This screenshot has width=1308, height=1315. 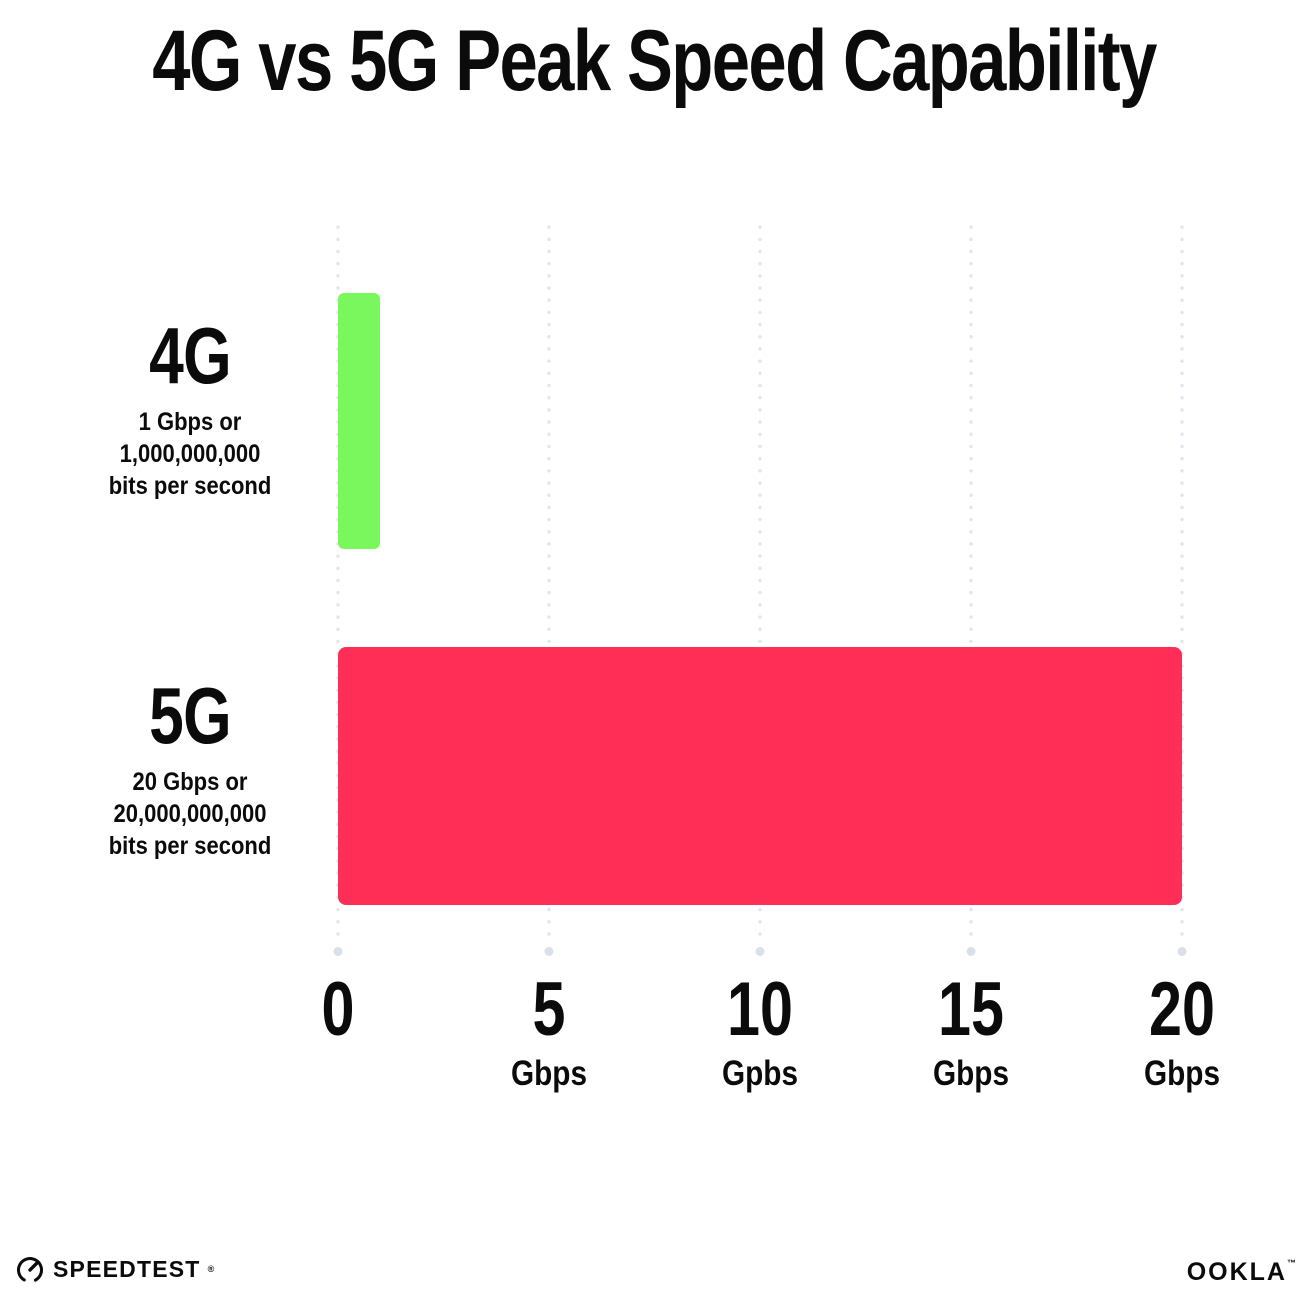 I want to click on x-tick-value: 0, so click(x=338, y=1009).